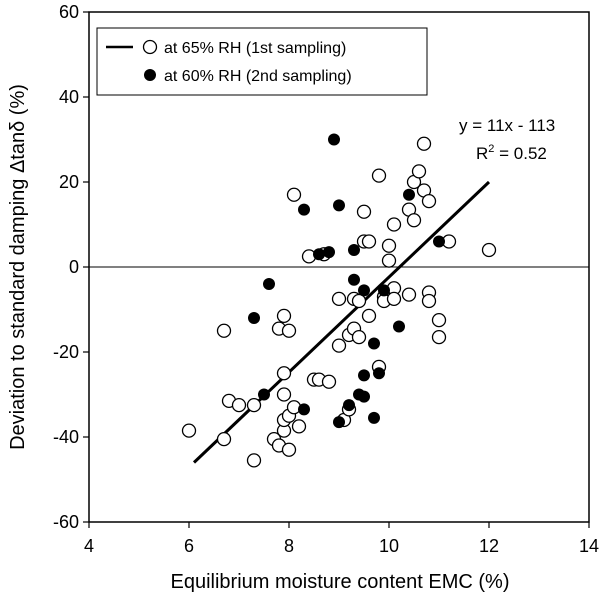  I want to click on x-tick-label: 8, so click(289, 546).